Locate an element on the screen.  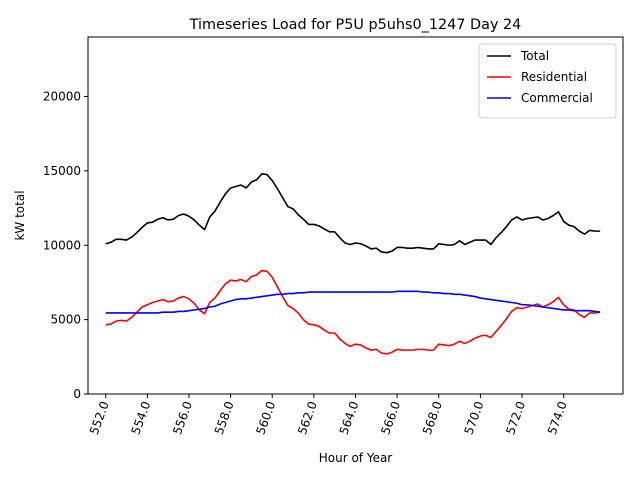
x-tick-label: 562.0 is located at coordinates (307, 417).